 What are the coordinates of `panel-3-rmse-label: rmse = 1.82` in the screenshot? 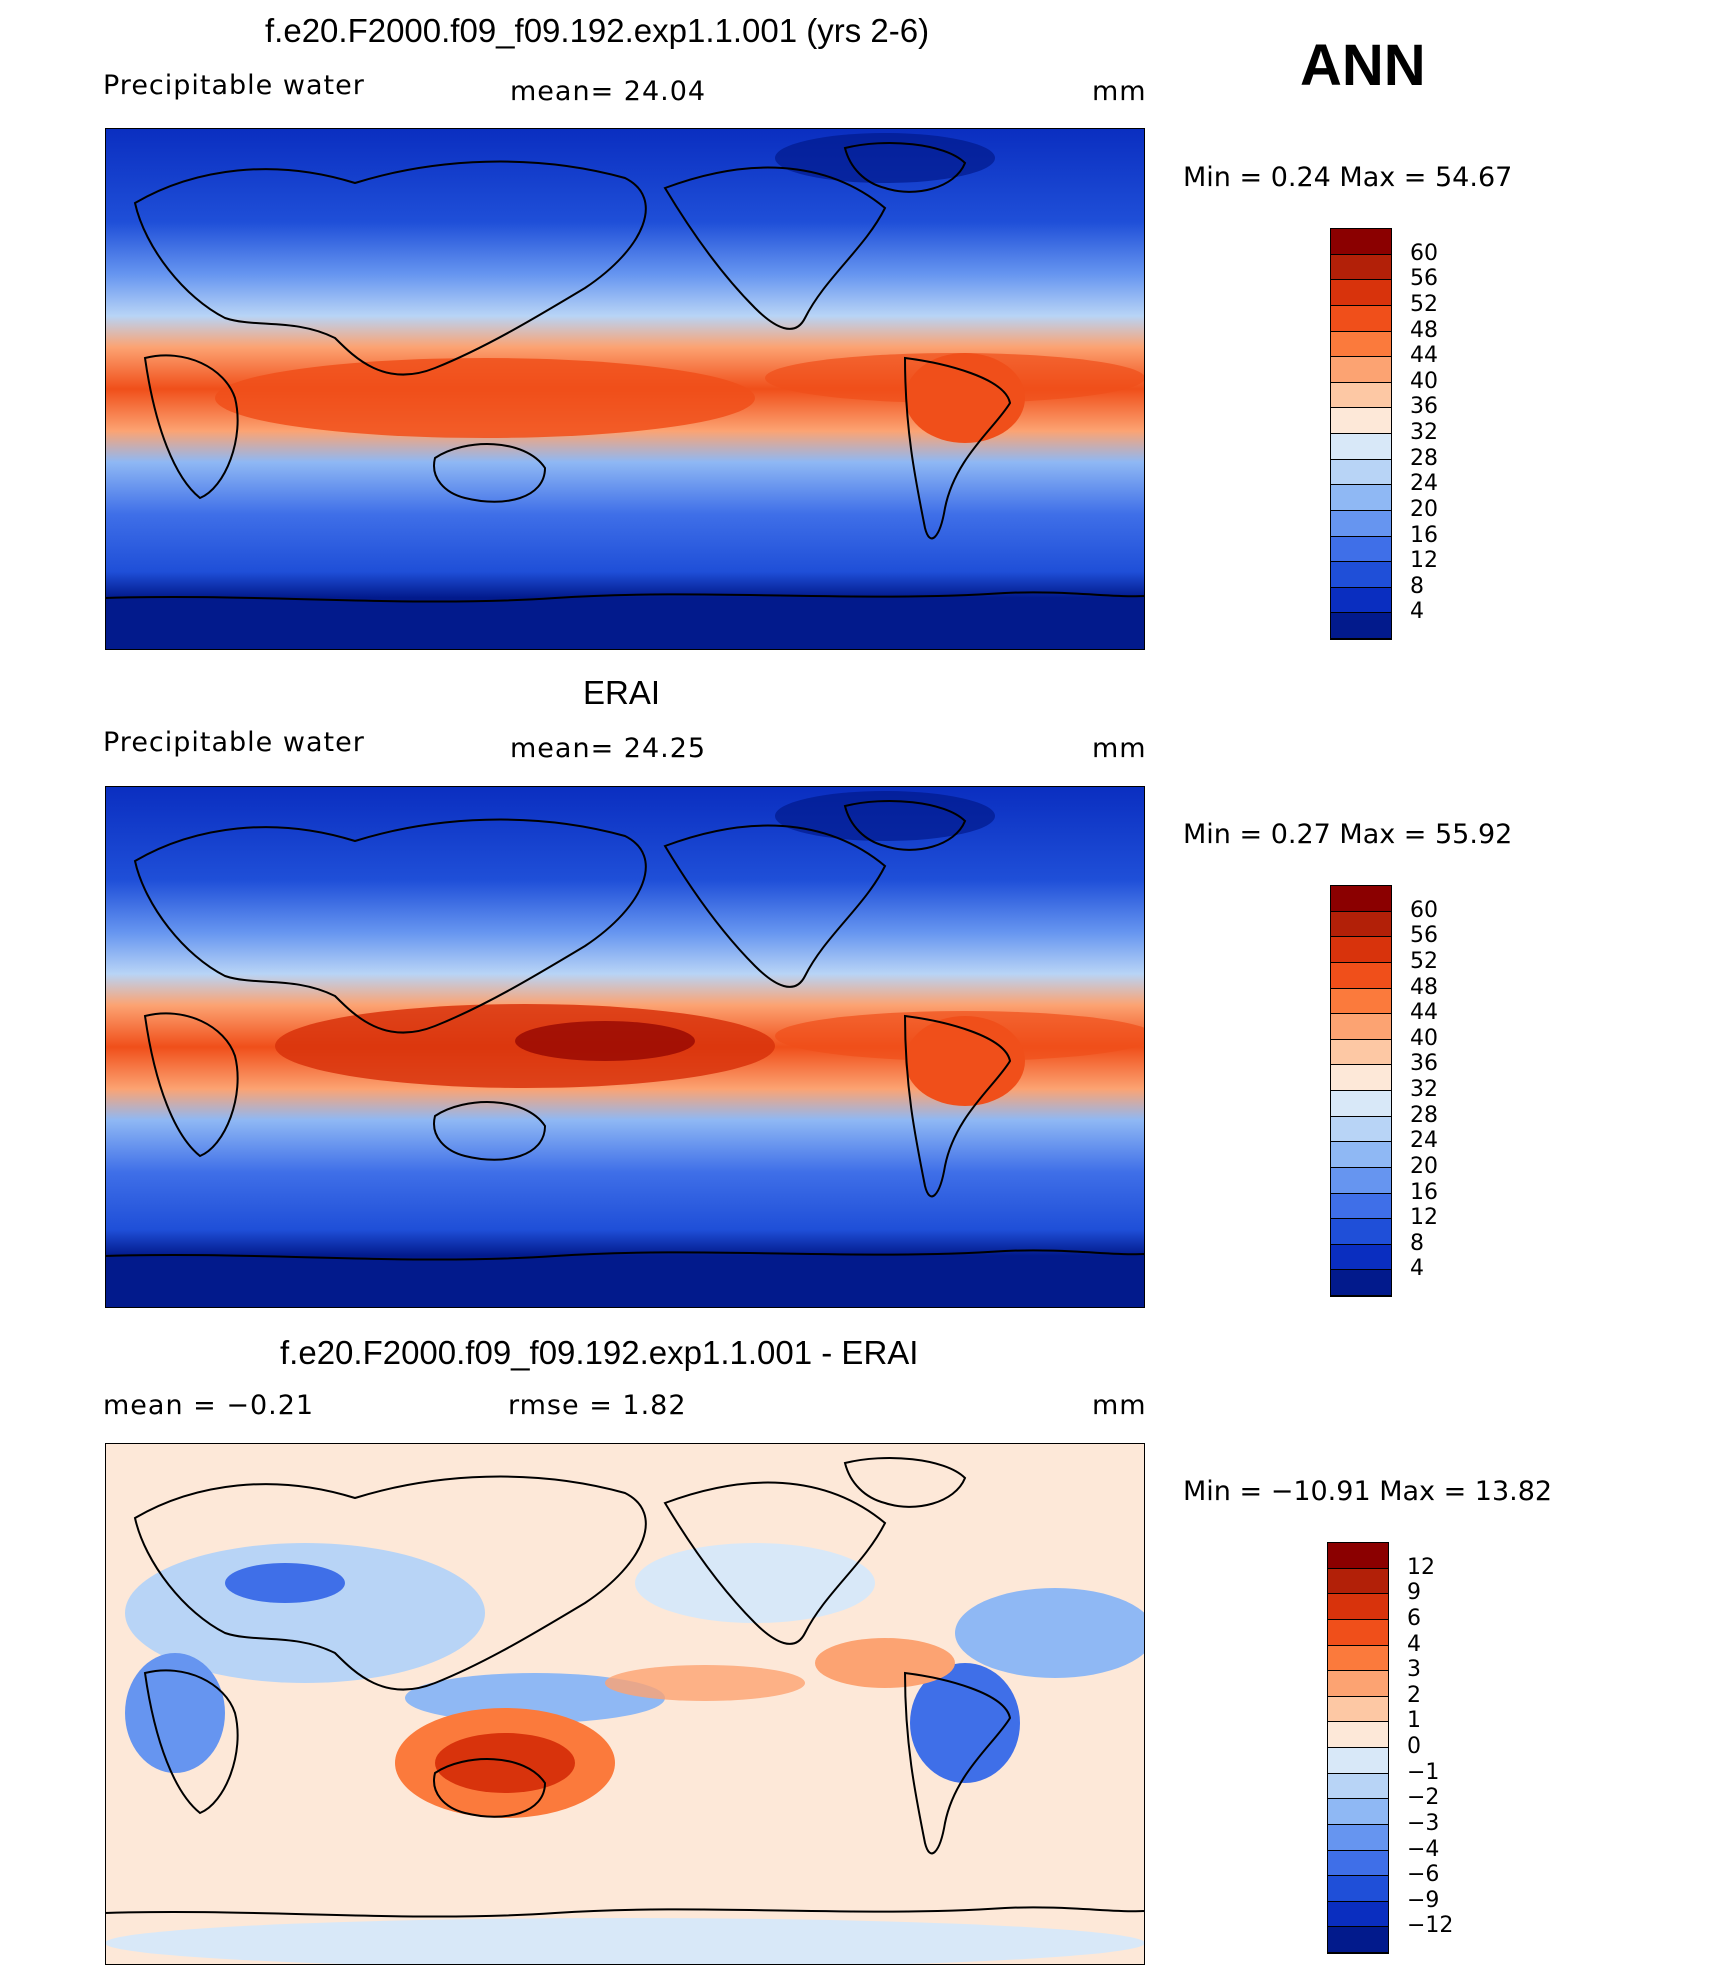 It's located at (597, 1405).